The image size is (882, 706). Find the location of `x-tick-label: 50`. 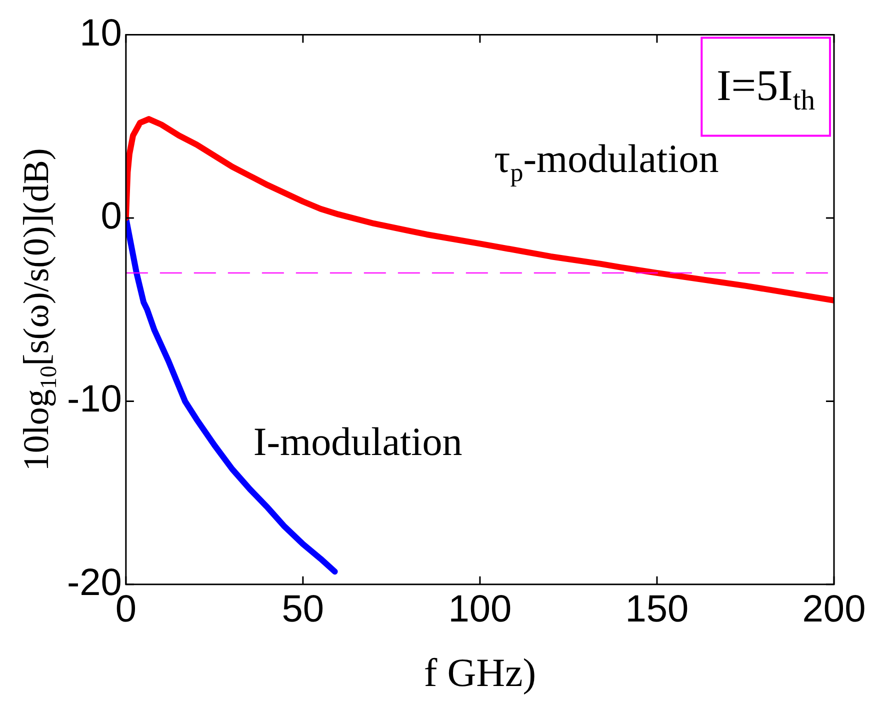

x-tick-label: 50 is located at coordinates (303, 609).